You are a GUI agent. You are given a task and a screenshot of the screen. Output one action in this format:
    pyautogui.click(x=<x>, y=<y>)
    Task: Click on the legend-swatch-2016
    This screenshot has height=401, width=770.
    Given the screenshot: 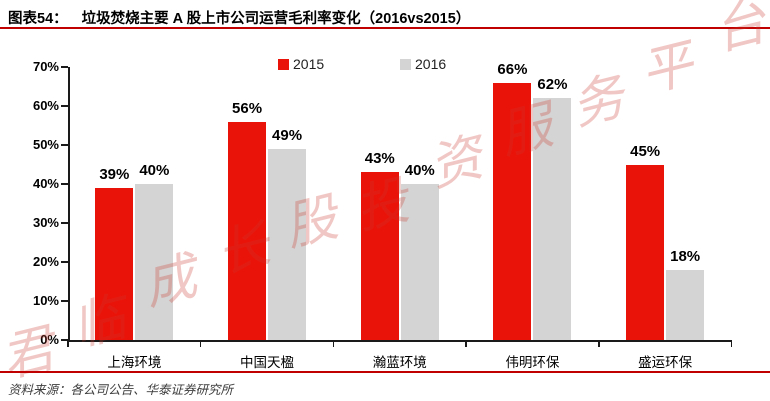 What is the action you would take?
    pyautogui.click(x=405, y=64)
    